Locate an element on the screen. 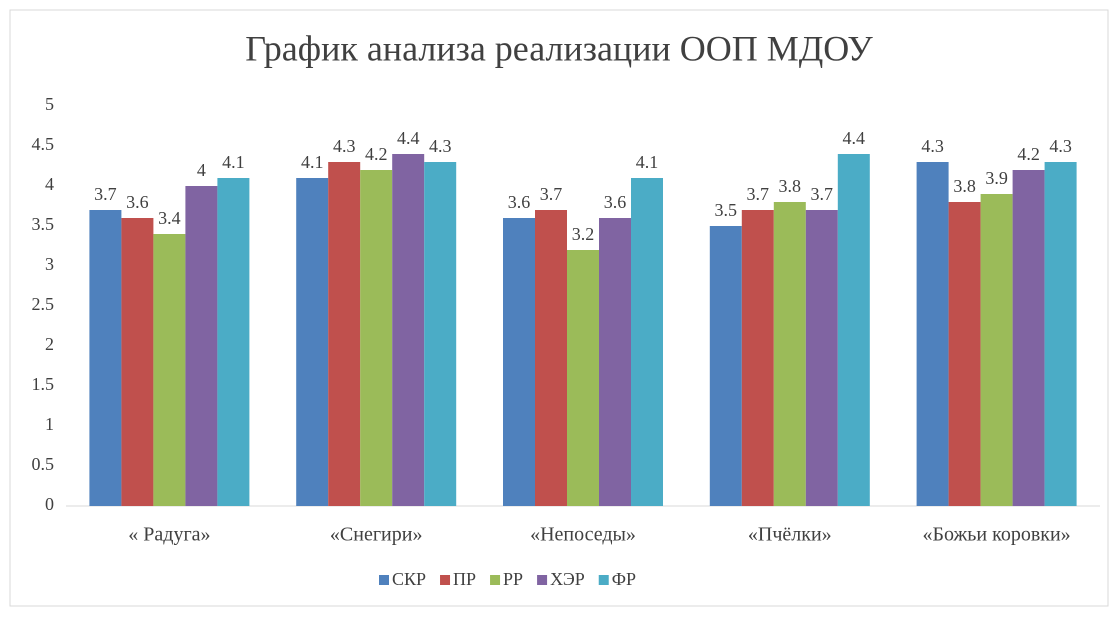  legend-label: РР is located at coordinates (513, 579).